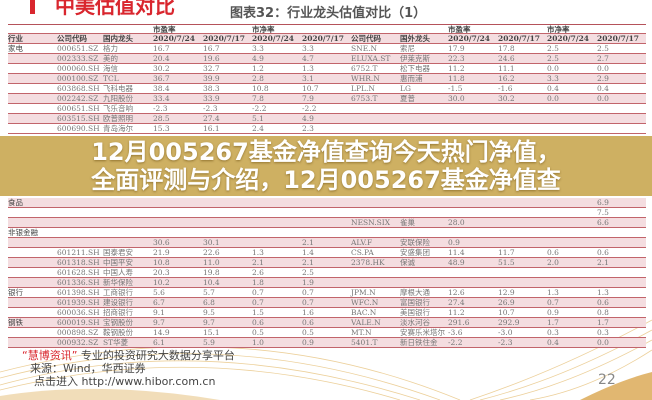 This screenshot has width=652, height=400. I want to click on domestic-pb-0717-cell: -2.2, so click(309, 108).